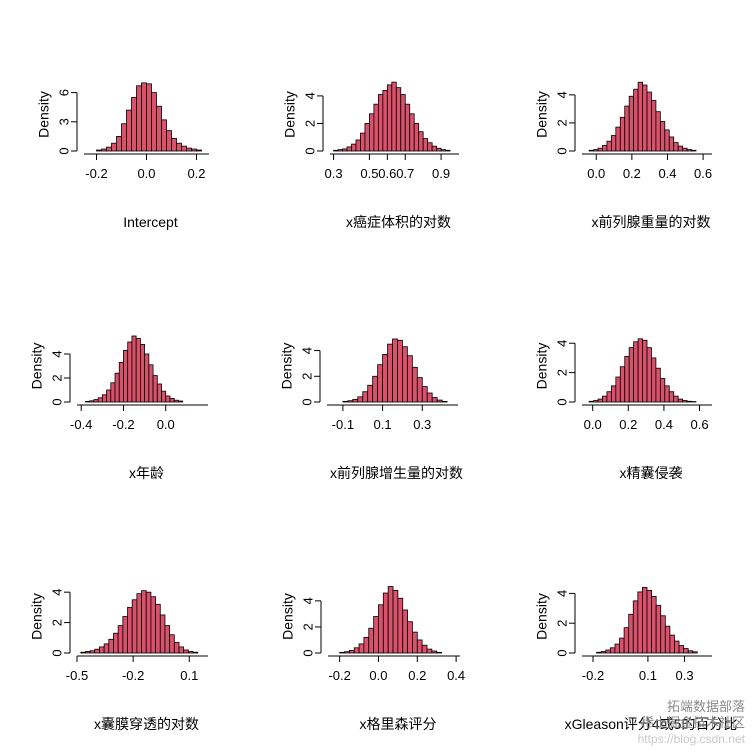 This screenshot has width=753, height=753. I want to click on histogram-panel-3: 0.0 0.2 0.4 0.6 0 2 4 Density x前列腺重量的对数, so click(623, 155).